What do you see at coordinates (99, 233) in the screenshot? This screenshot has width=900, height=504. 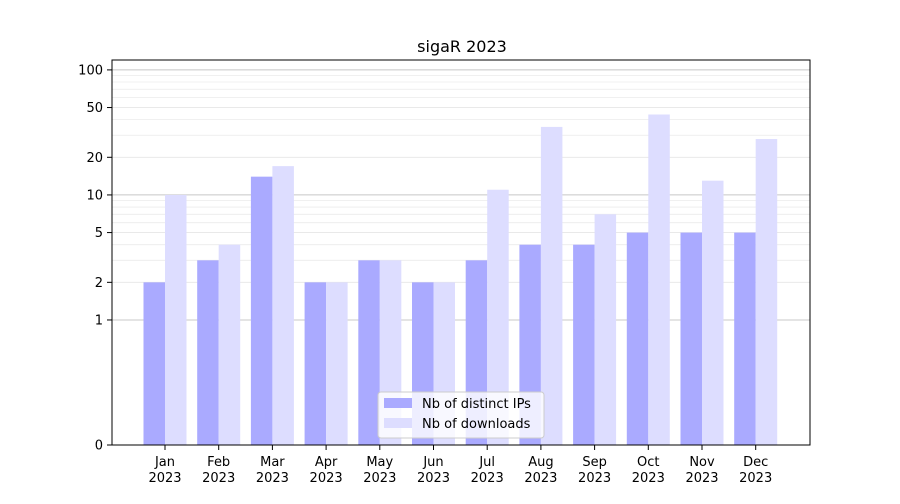 I see `y-tick-label: 5` at bounding box center [99, 233].